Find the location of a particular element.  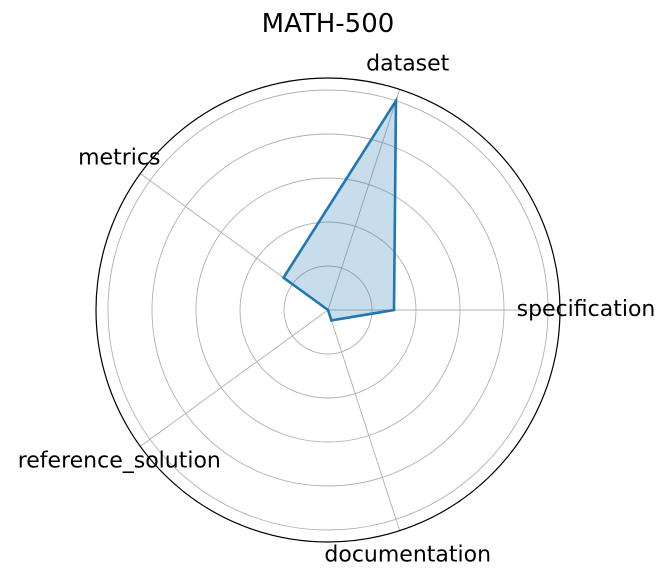

series-layer is located at coordinates (339, 209).